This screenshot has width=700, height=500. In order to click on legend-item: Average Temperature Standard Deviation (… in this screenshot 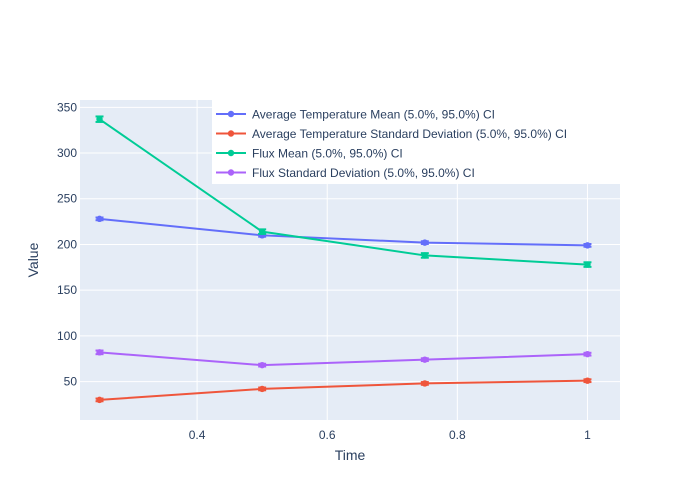, I will do `click(391, 134)`.